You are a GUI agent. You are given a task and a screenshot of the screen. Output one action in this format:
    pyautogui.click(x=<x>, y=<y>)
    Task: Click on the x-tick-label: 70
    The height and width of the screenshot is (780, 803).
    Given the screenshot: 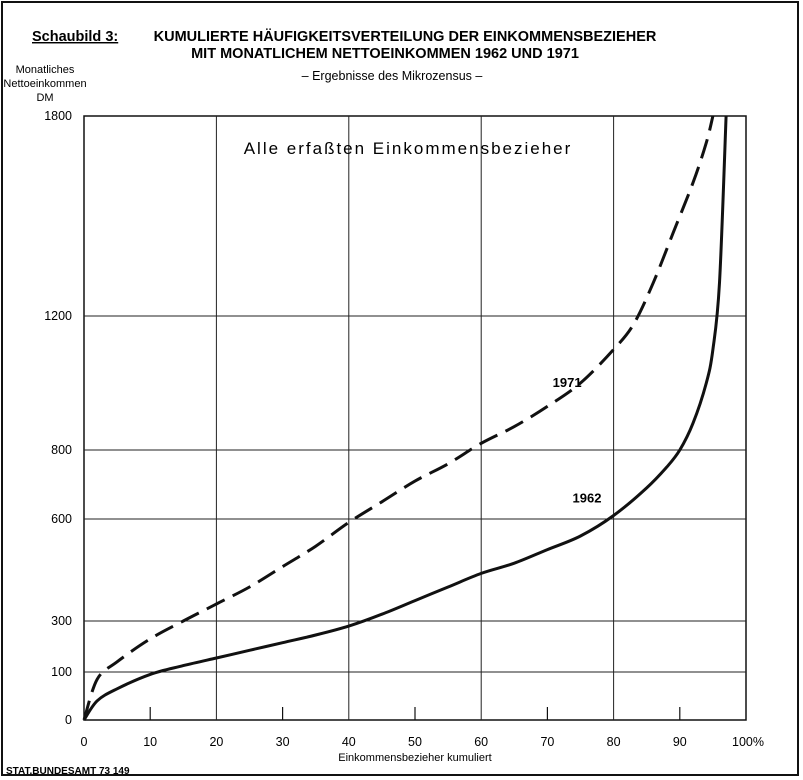 What is the action you would take?
    pyautogui.click(x=547, y=742)
    